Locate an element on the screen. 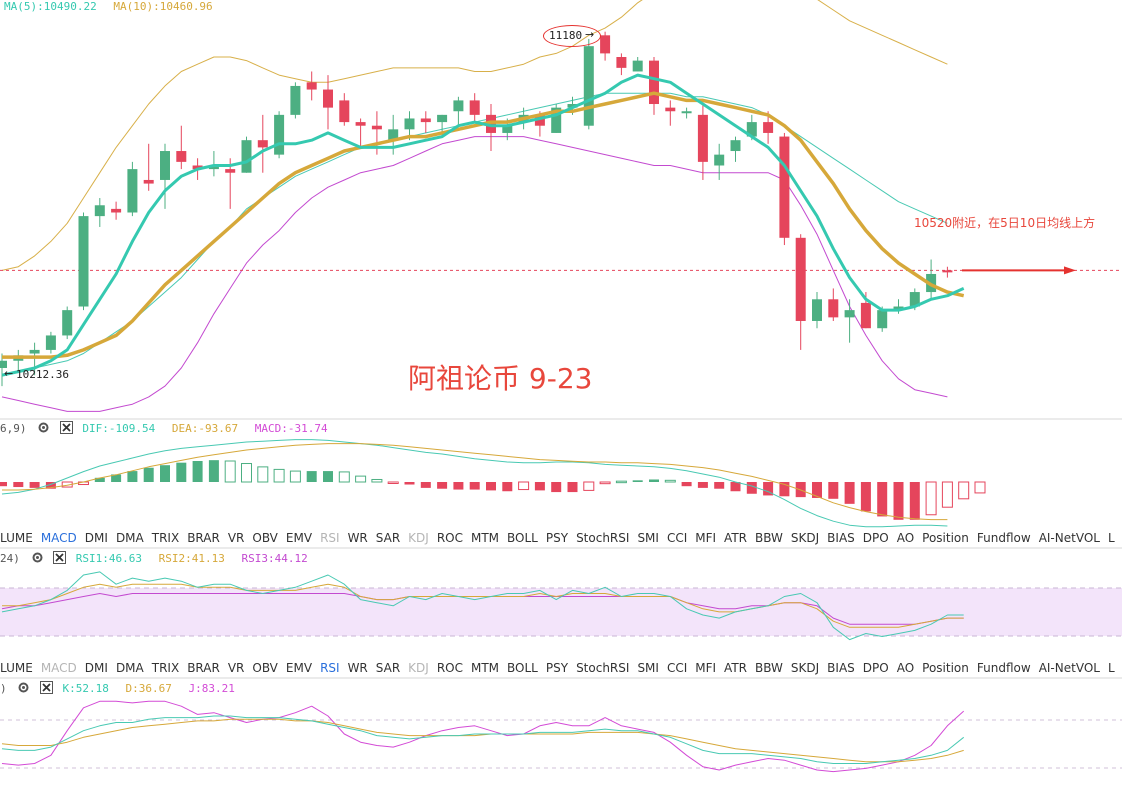 Image resolution: width=1122 pixels, height=792 pixels. dif-legend: DIF:-109.54 is located at coordinates (119, 428).